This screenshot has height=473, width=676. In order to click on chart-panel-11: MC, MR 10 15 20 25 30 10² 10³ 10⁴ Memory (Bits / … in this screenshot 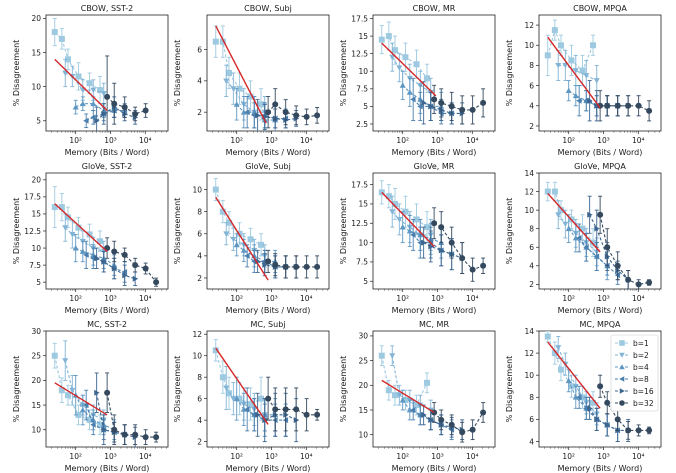, I will do `click(417, 396)`.